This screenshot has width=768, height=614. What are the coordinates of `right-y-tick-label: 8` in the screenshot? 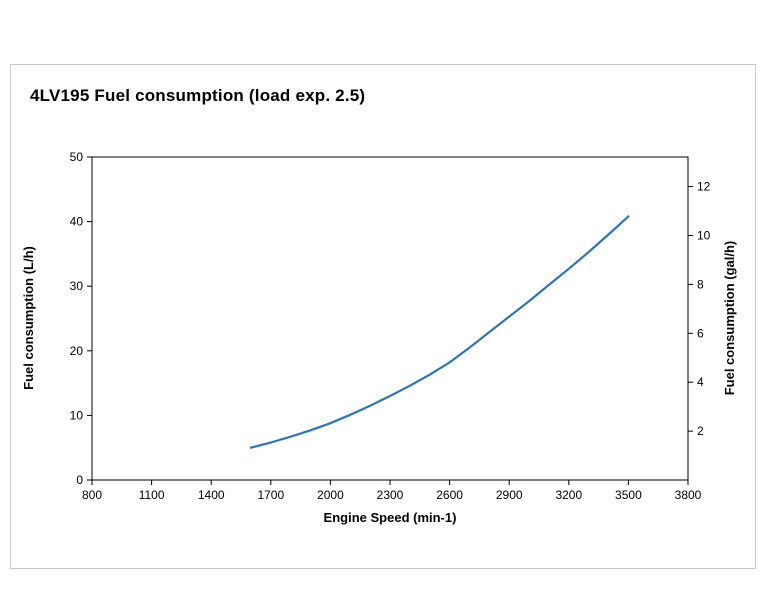 It's located at (700, 284).